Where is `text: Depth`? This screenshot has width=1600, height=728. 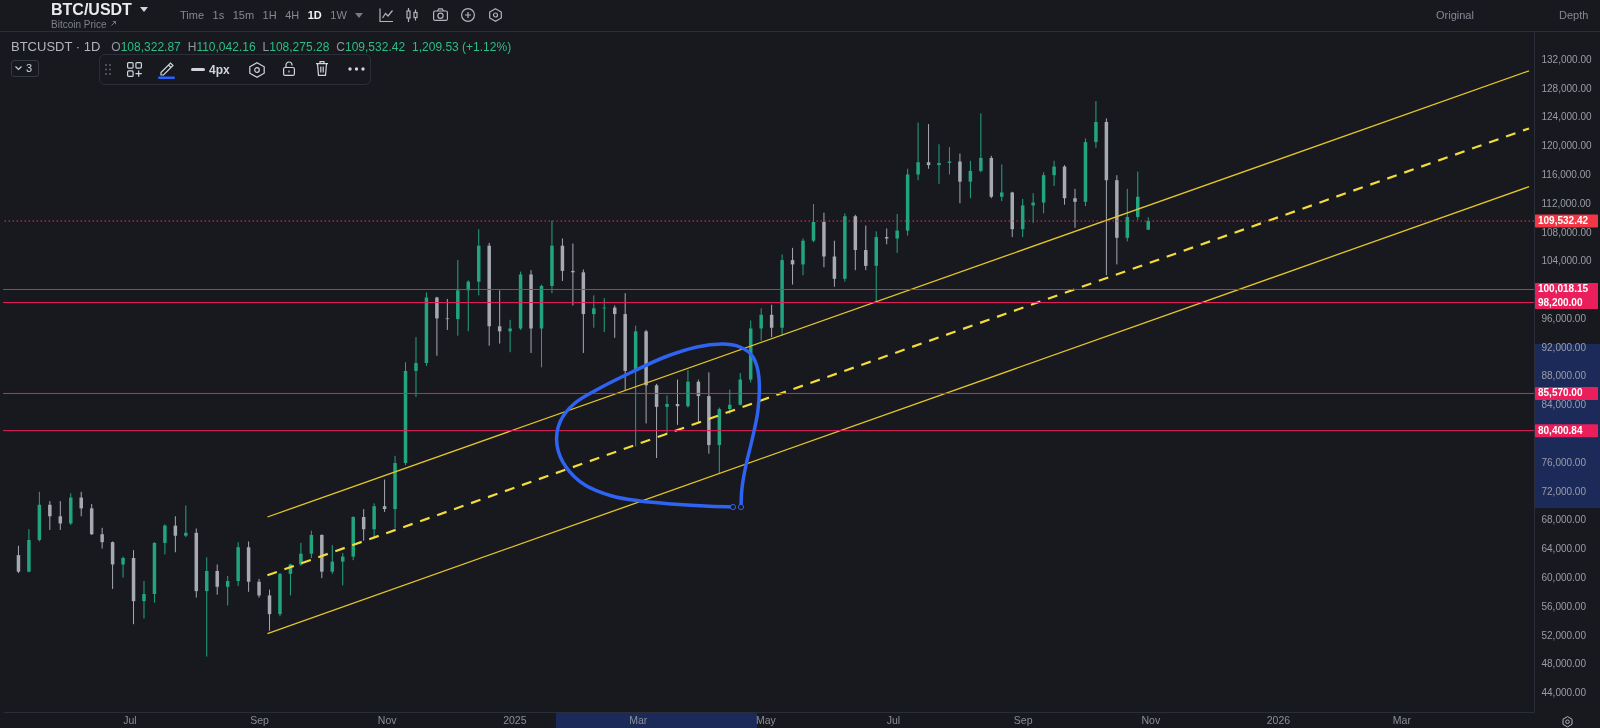 text: Depth is located at coordinates (1574, 15).